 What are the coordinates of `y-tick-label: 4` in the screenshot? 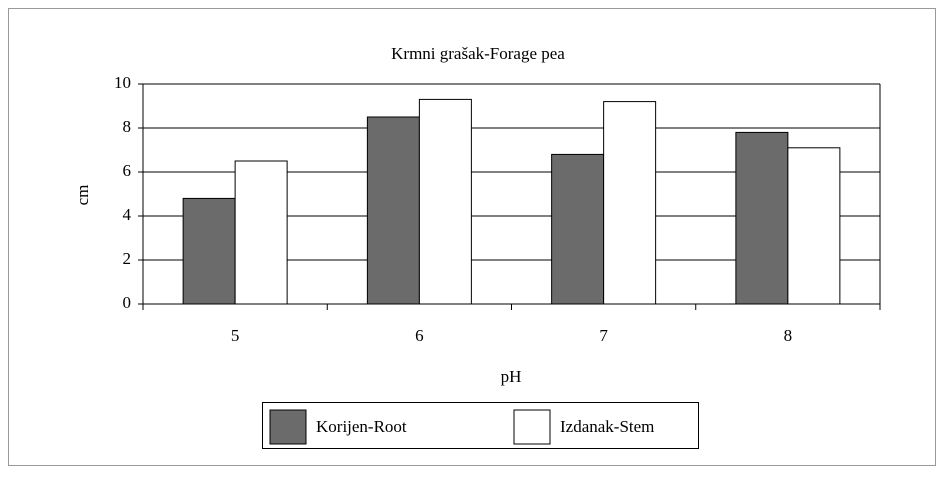 It's located at (127, 214).